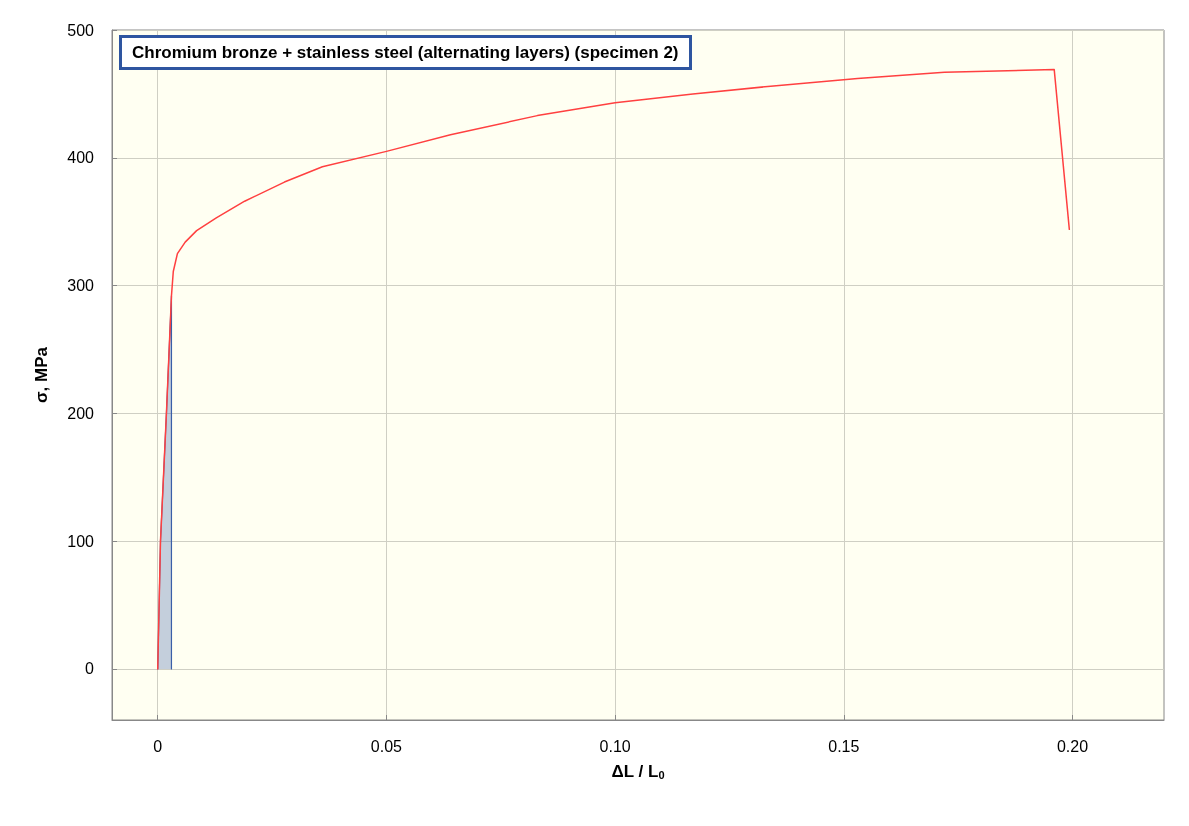 The height and width of the screenshot is (826, 1189). I want to click on y-tick-label: 300, so click(81, 286).